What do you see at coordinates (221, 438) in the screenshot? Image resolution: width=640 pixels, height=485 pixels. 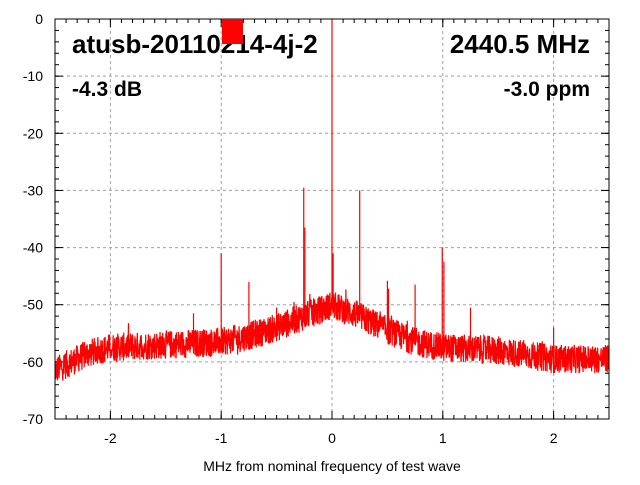 I see `x-tick-label: -1` at bounding box center [221, 438].